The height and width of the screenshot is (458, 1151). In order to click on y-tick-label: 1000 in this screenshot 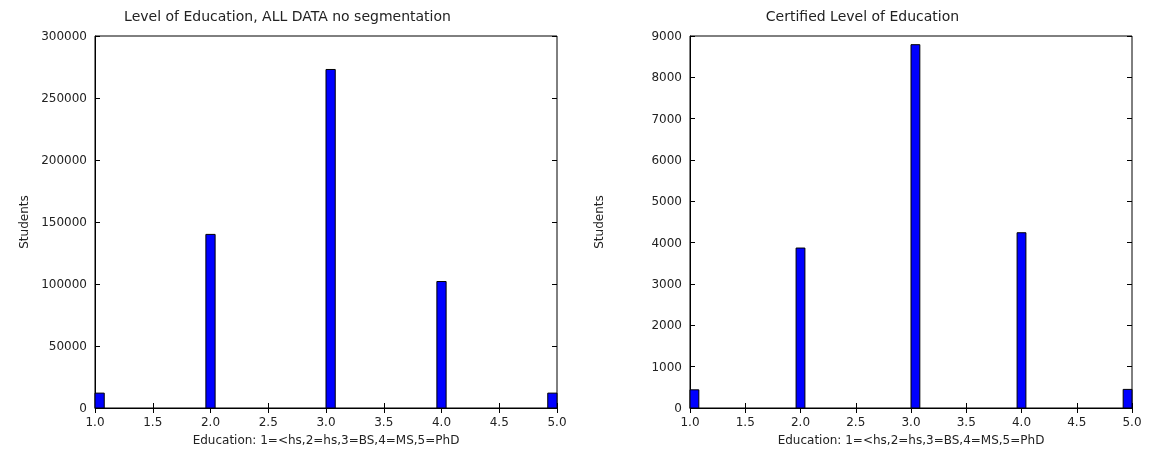, I will do `click(666, 366)`.